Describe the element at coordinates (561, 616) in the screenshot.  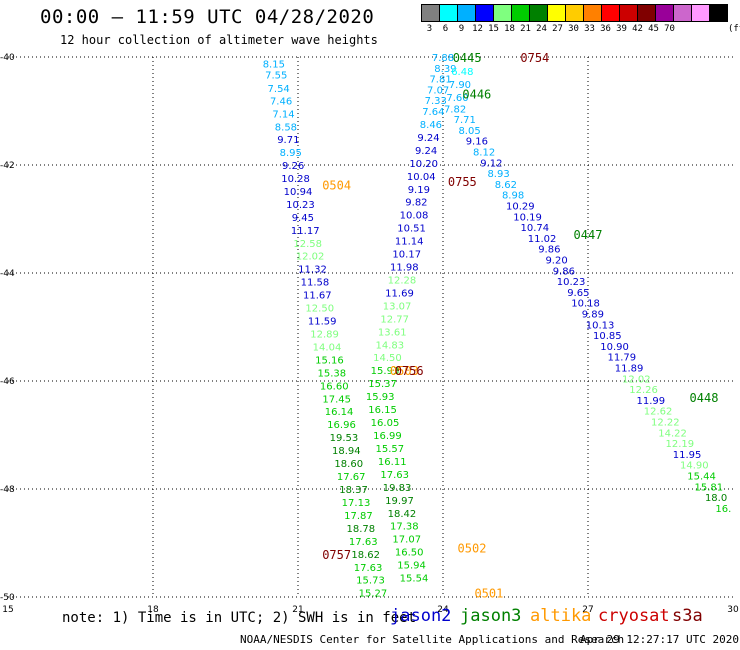
I see `legend-entry: altika` at that location.